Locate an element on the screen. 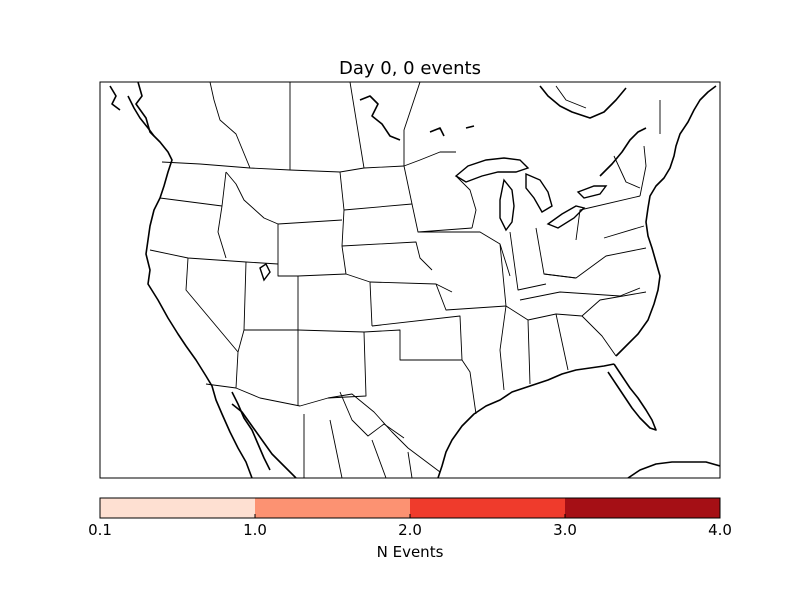 This screenshot has height=600, width=800. colorbar-tick-label: 3.0 is located at coordinates (565, 530).